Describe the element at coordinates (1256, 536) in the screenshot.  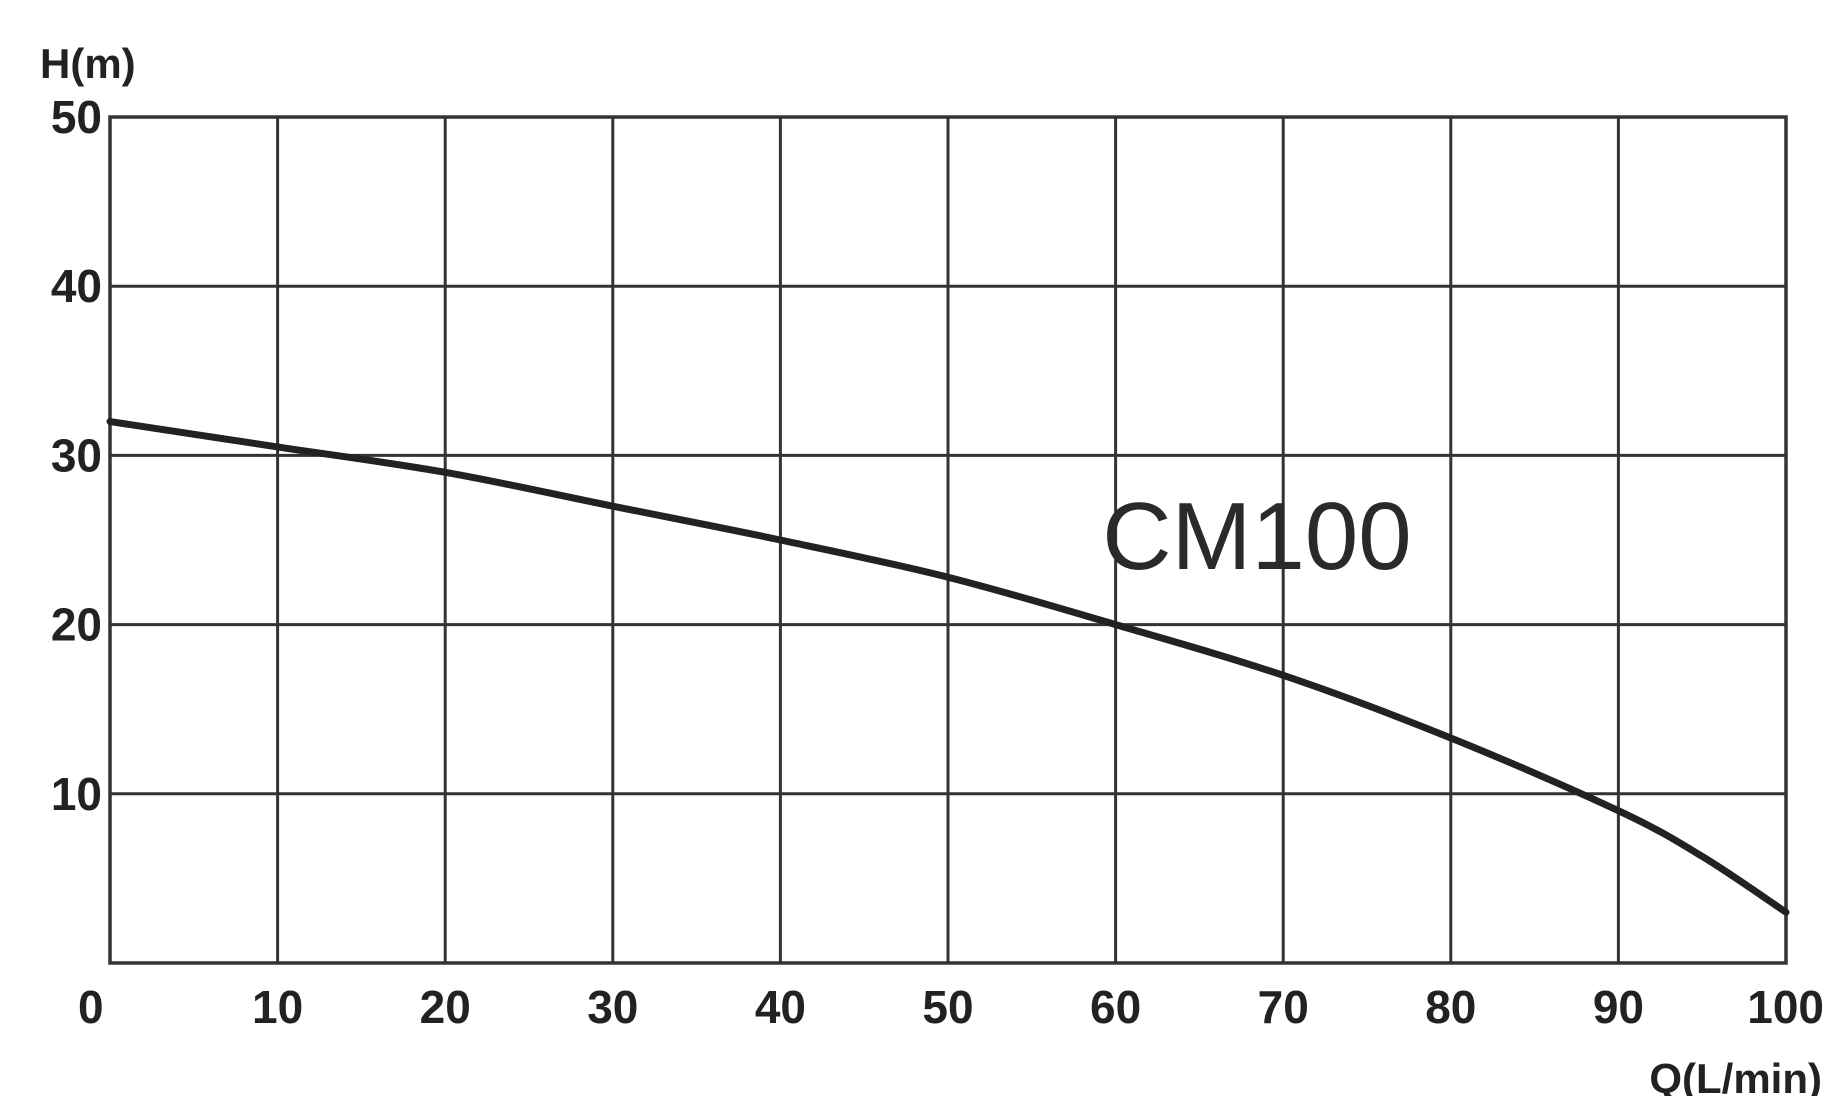
I see `series-label-CM100: CM100` at that location.